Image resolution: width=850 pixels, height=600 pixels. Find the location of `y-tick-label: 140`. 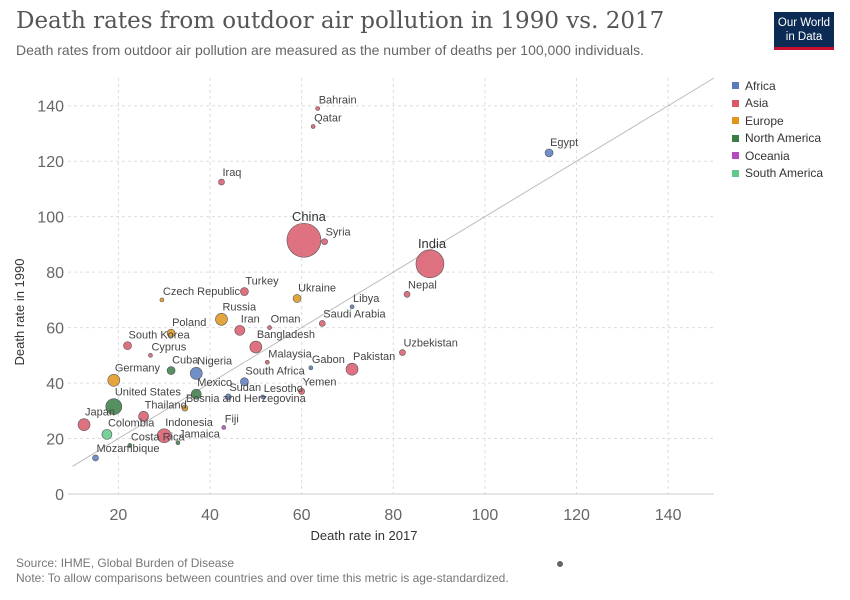

y-tick-label: 140 is located at coordinates (50, 107).